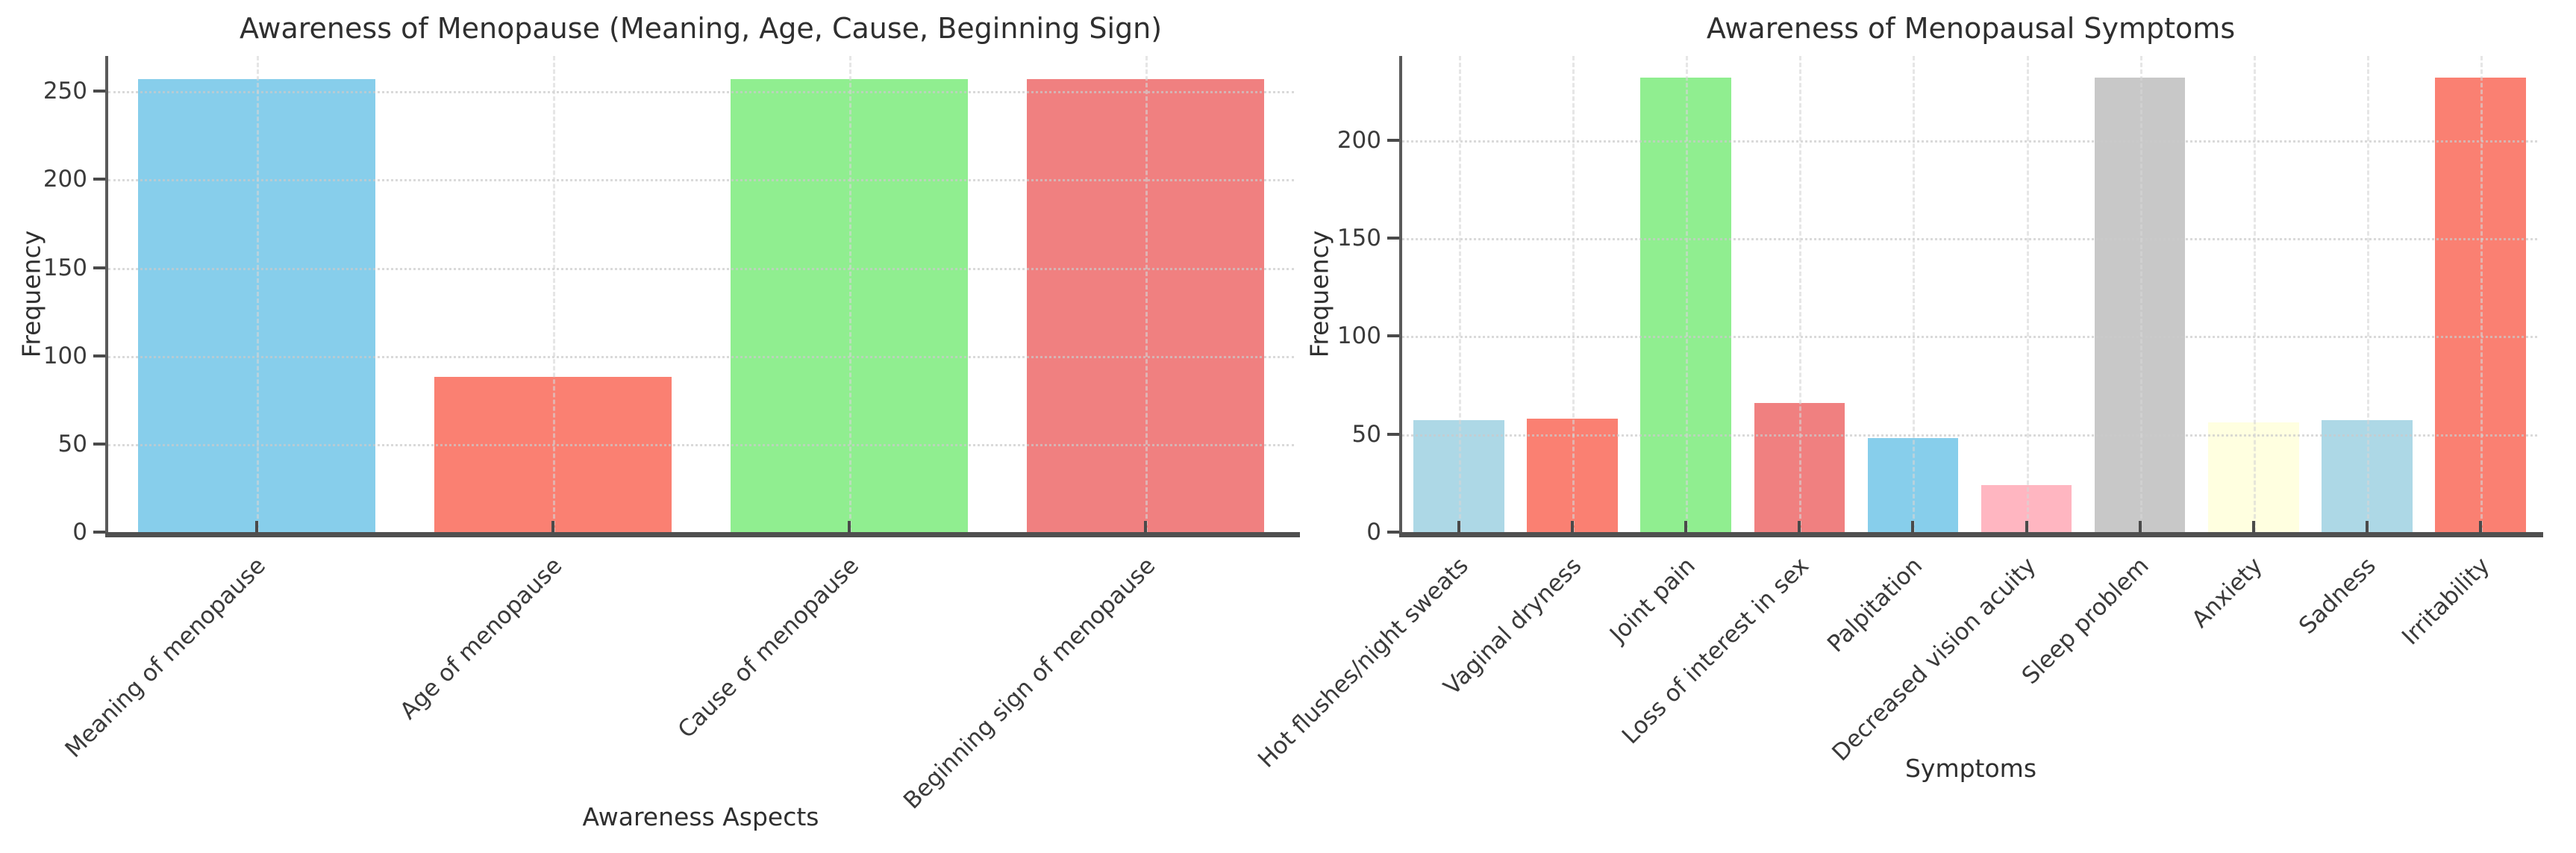  Describe the element at coordinates (256, 526) in the screenshot. I see `x-tick-mark-meaning-of-menopause` at that location.